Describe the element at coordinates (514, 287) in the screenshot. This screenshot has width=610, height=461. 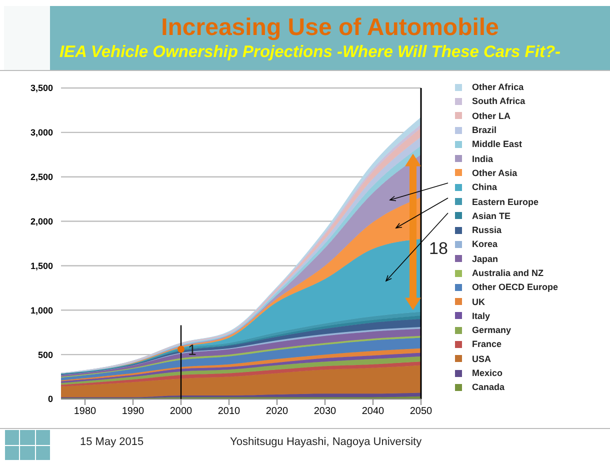
I see `legend-label: Other OECD Europe` at that location.